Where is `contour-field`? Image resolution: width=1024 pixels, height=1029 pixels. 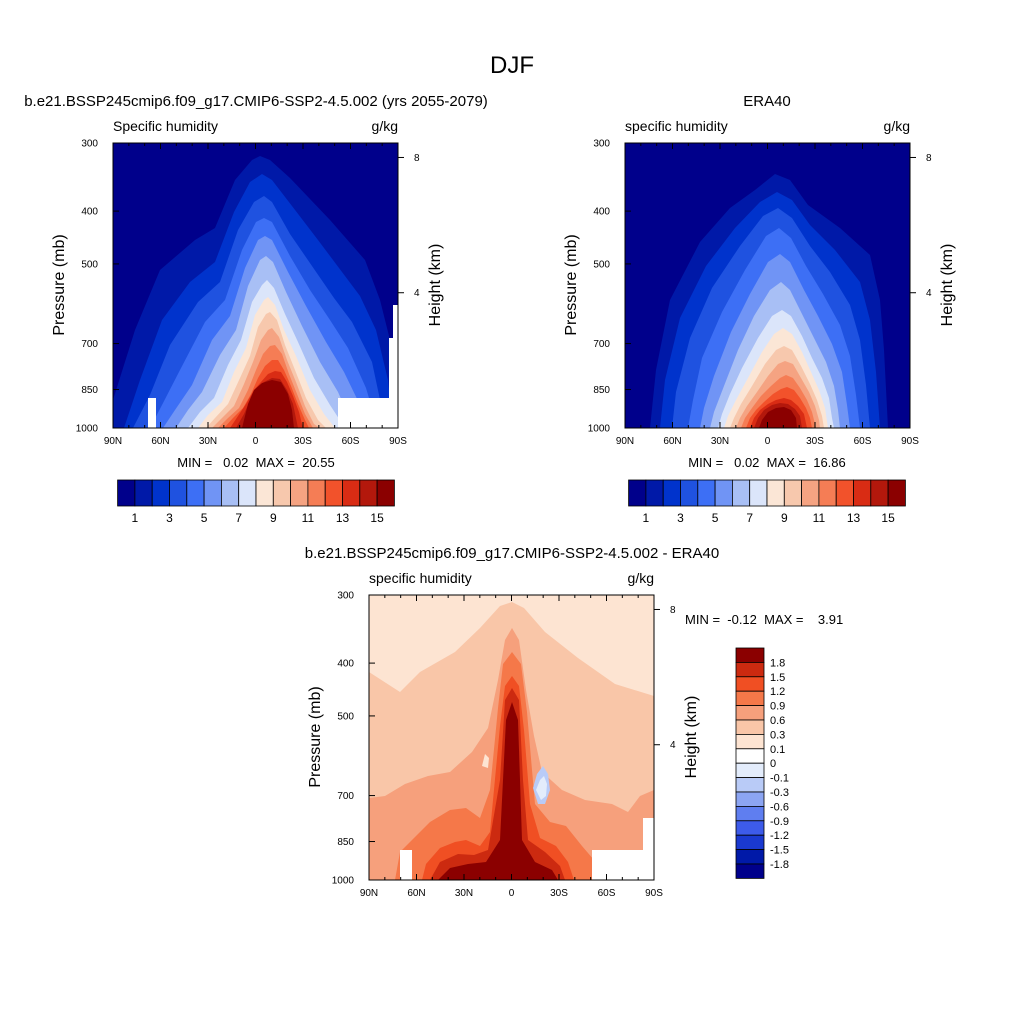 contour-field is located at coordinates (511, 737).